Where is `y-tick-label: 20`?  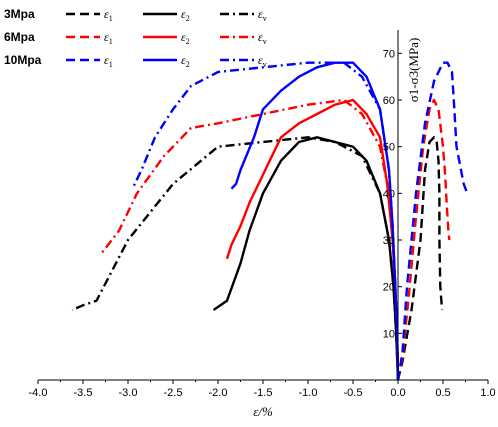
y-tick-label: 20 is located at coordinates (389, 288).